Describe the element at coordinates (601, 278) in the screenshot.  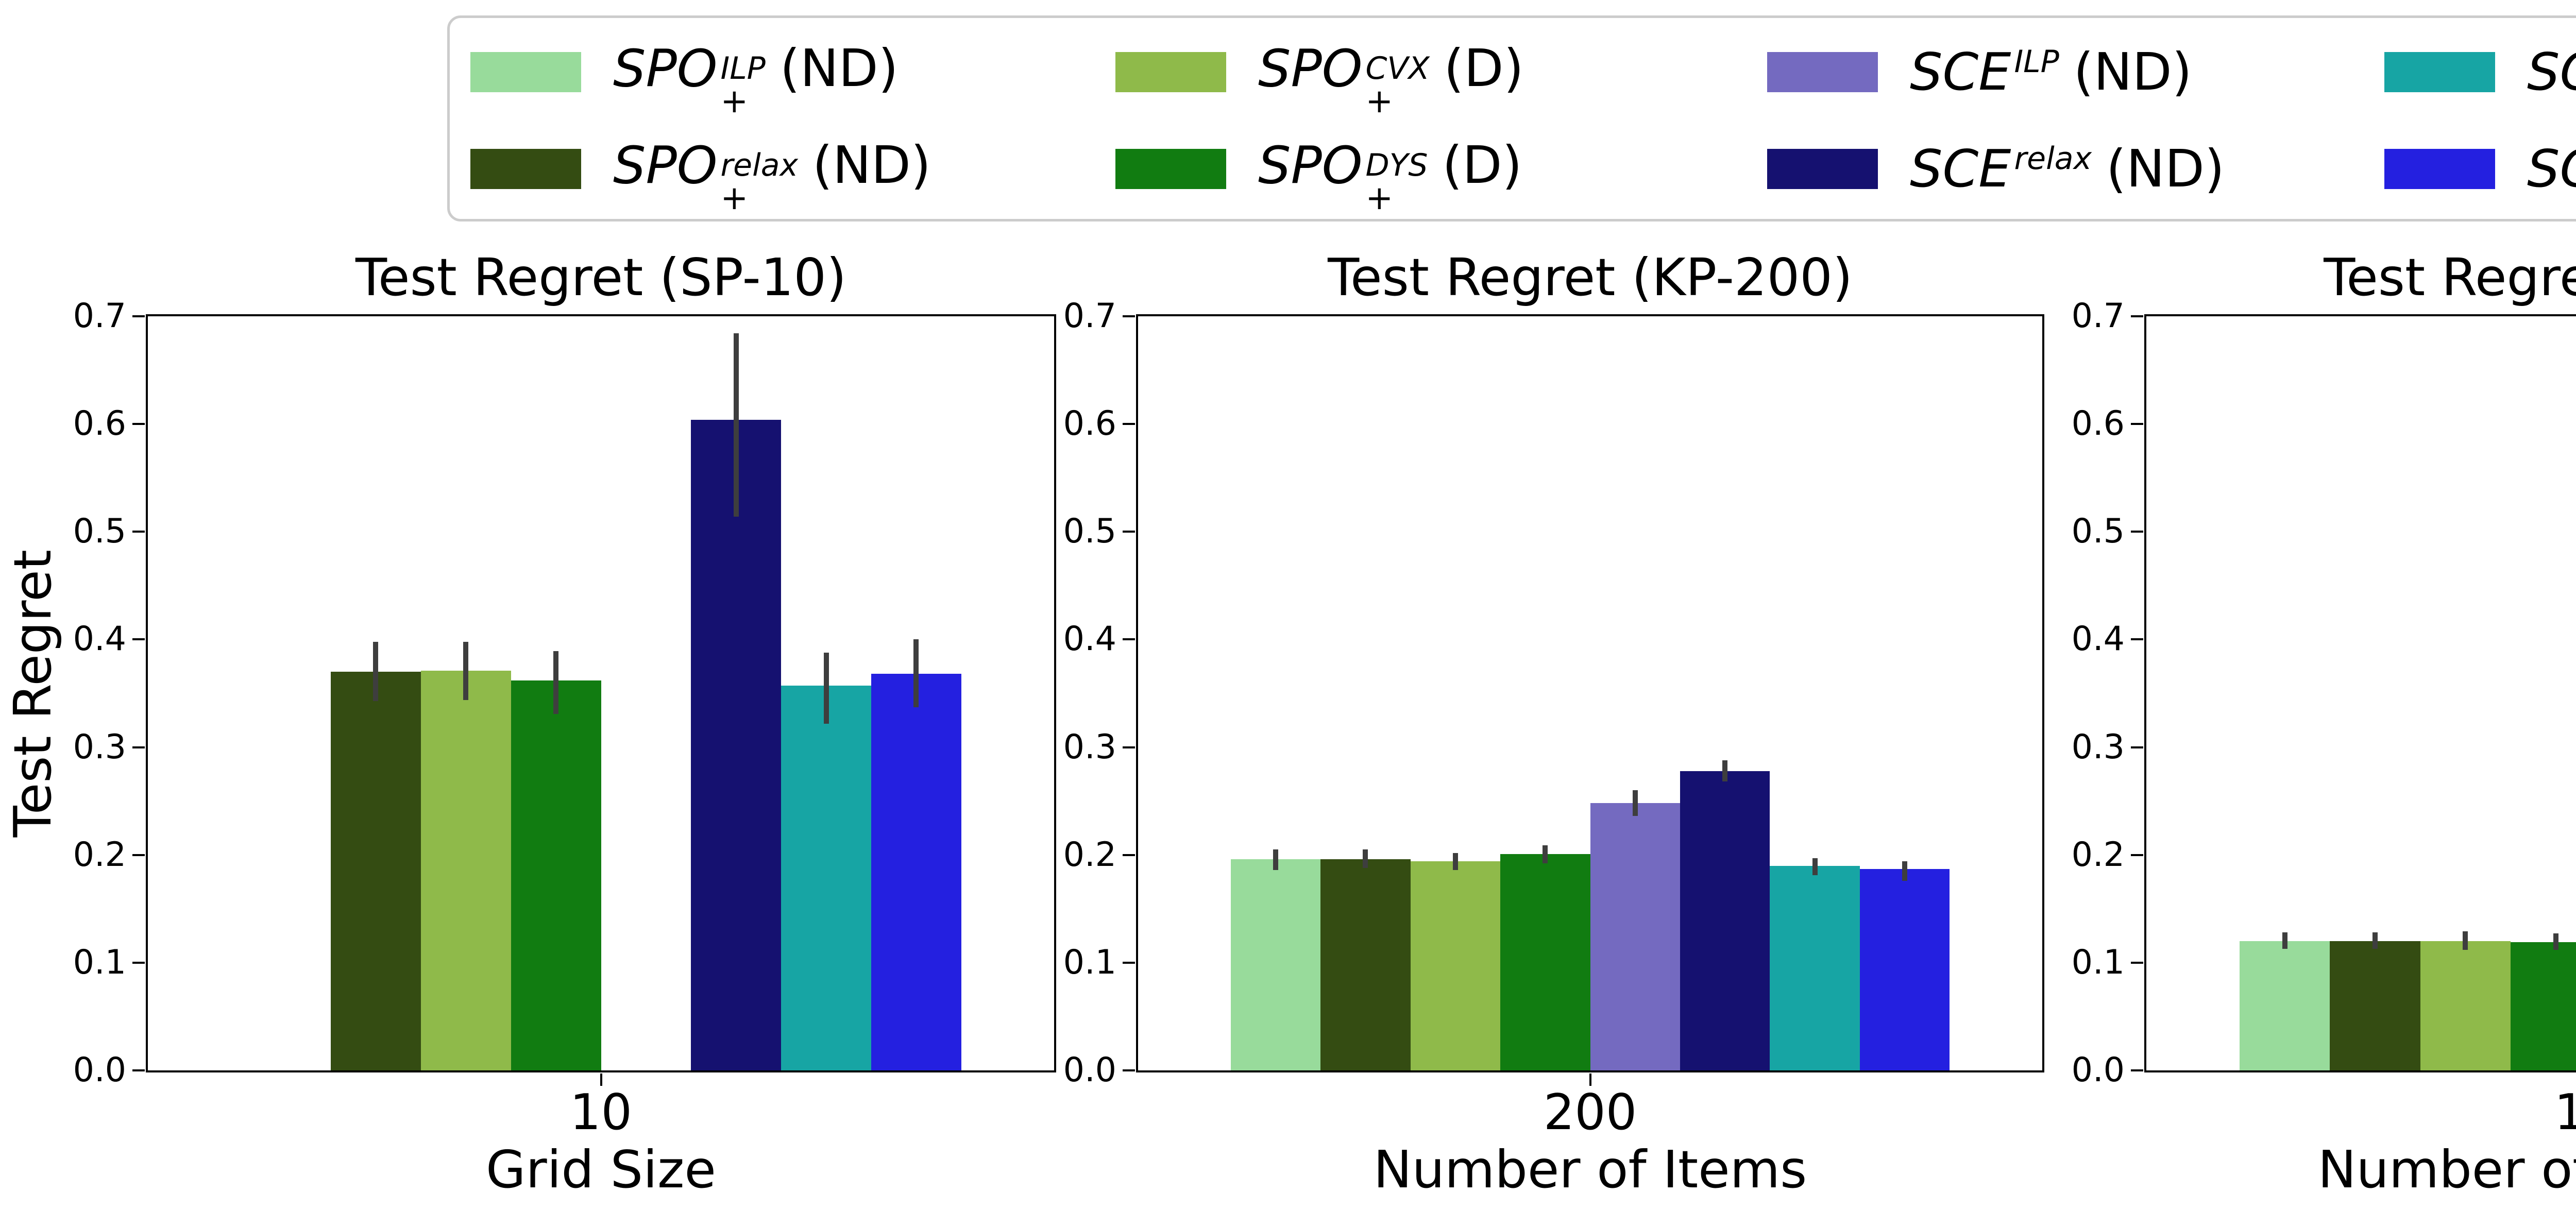
I see `plot-title: Test Regret (SP-10)` at that location.